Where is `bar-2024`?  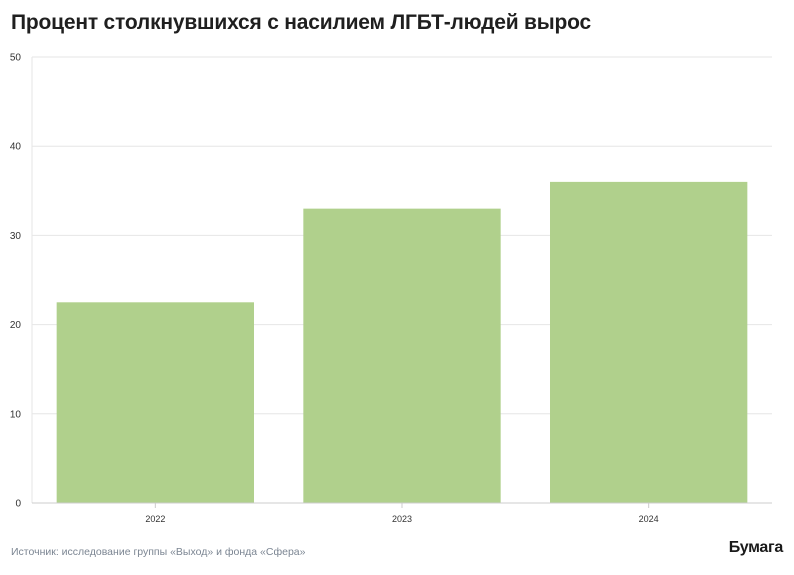 bar-2024 is located at coordinates (649, 342).